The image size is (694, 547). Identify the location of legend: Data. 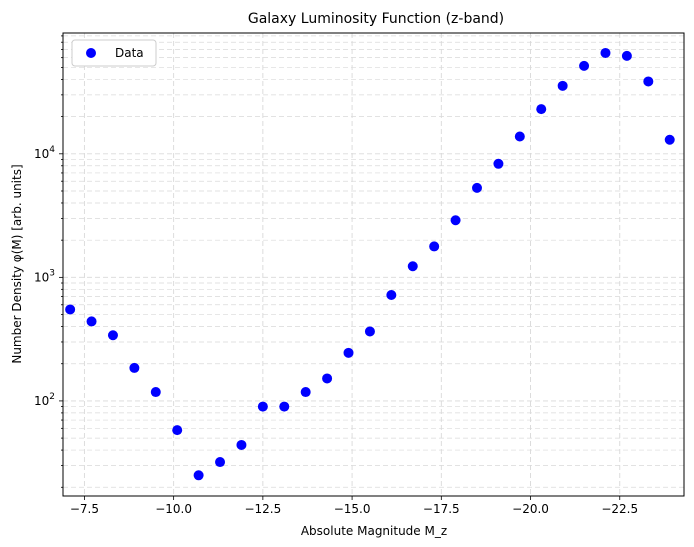
(114, 53).